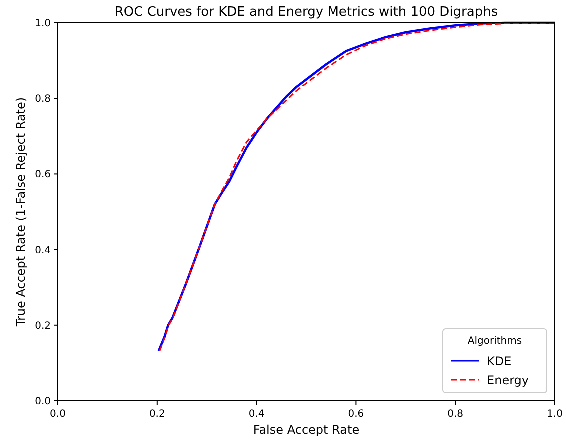 This screenshot has height=442, width=566. Describe the element at coordinates (58, 414) in the screenshot. I see `x-tick-label: 0.0` at that location.